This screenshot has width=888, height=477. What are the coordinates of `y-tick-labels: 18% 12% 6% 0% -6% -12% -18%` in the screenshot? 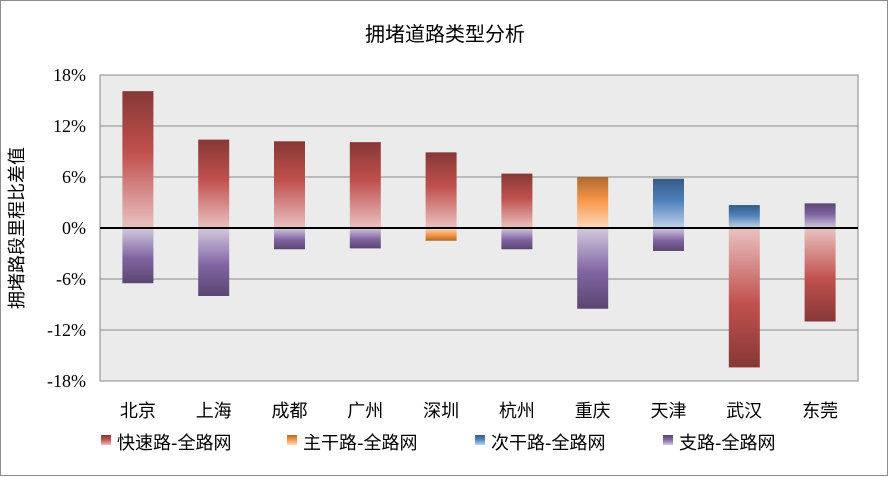 It's located at (66, 228).